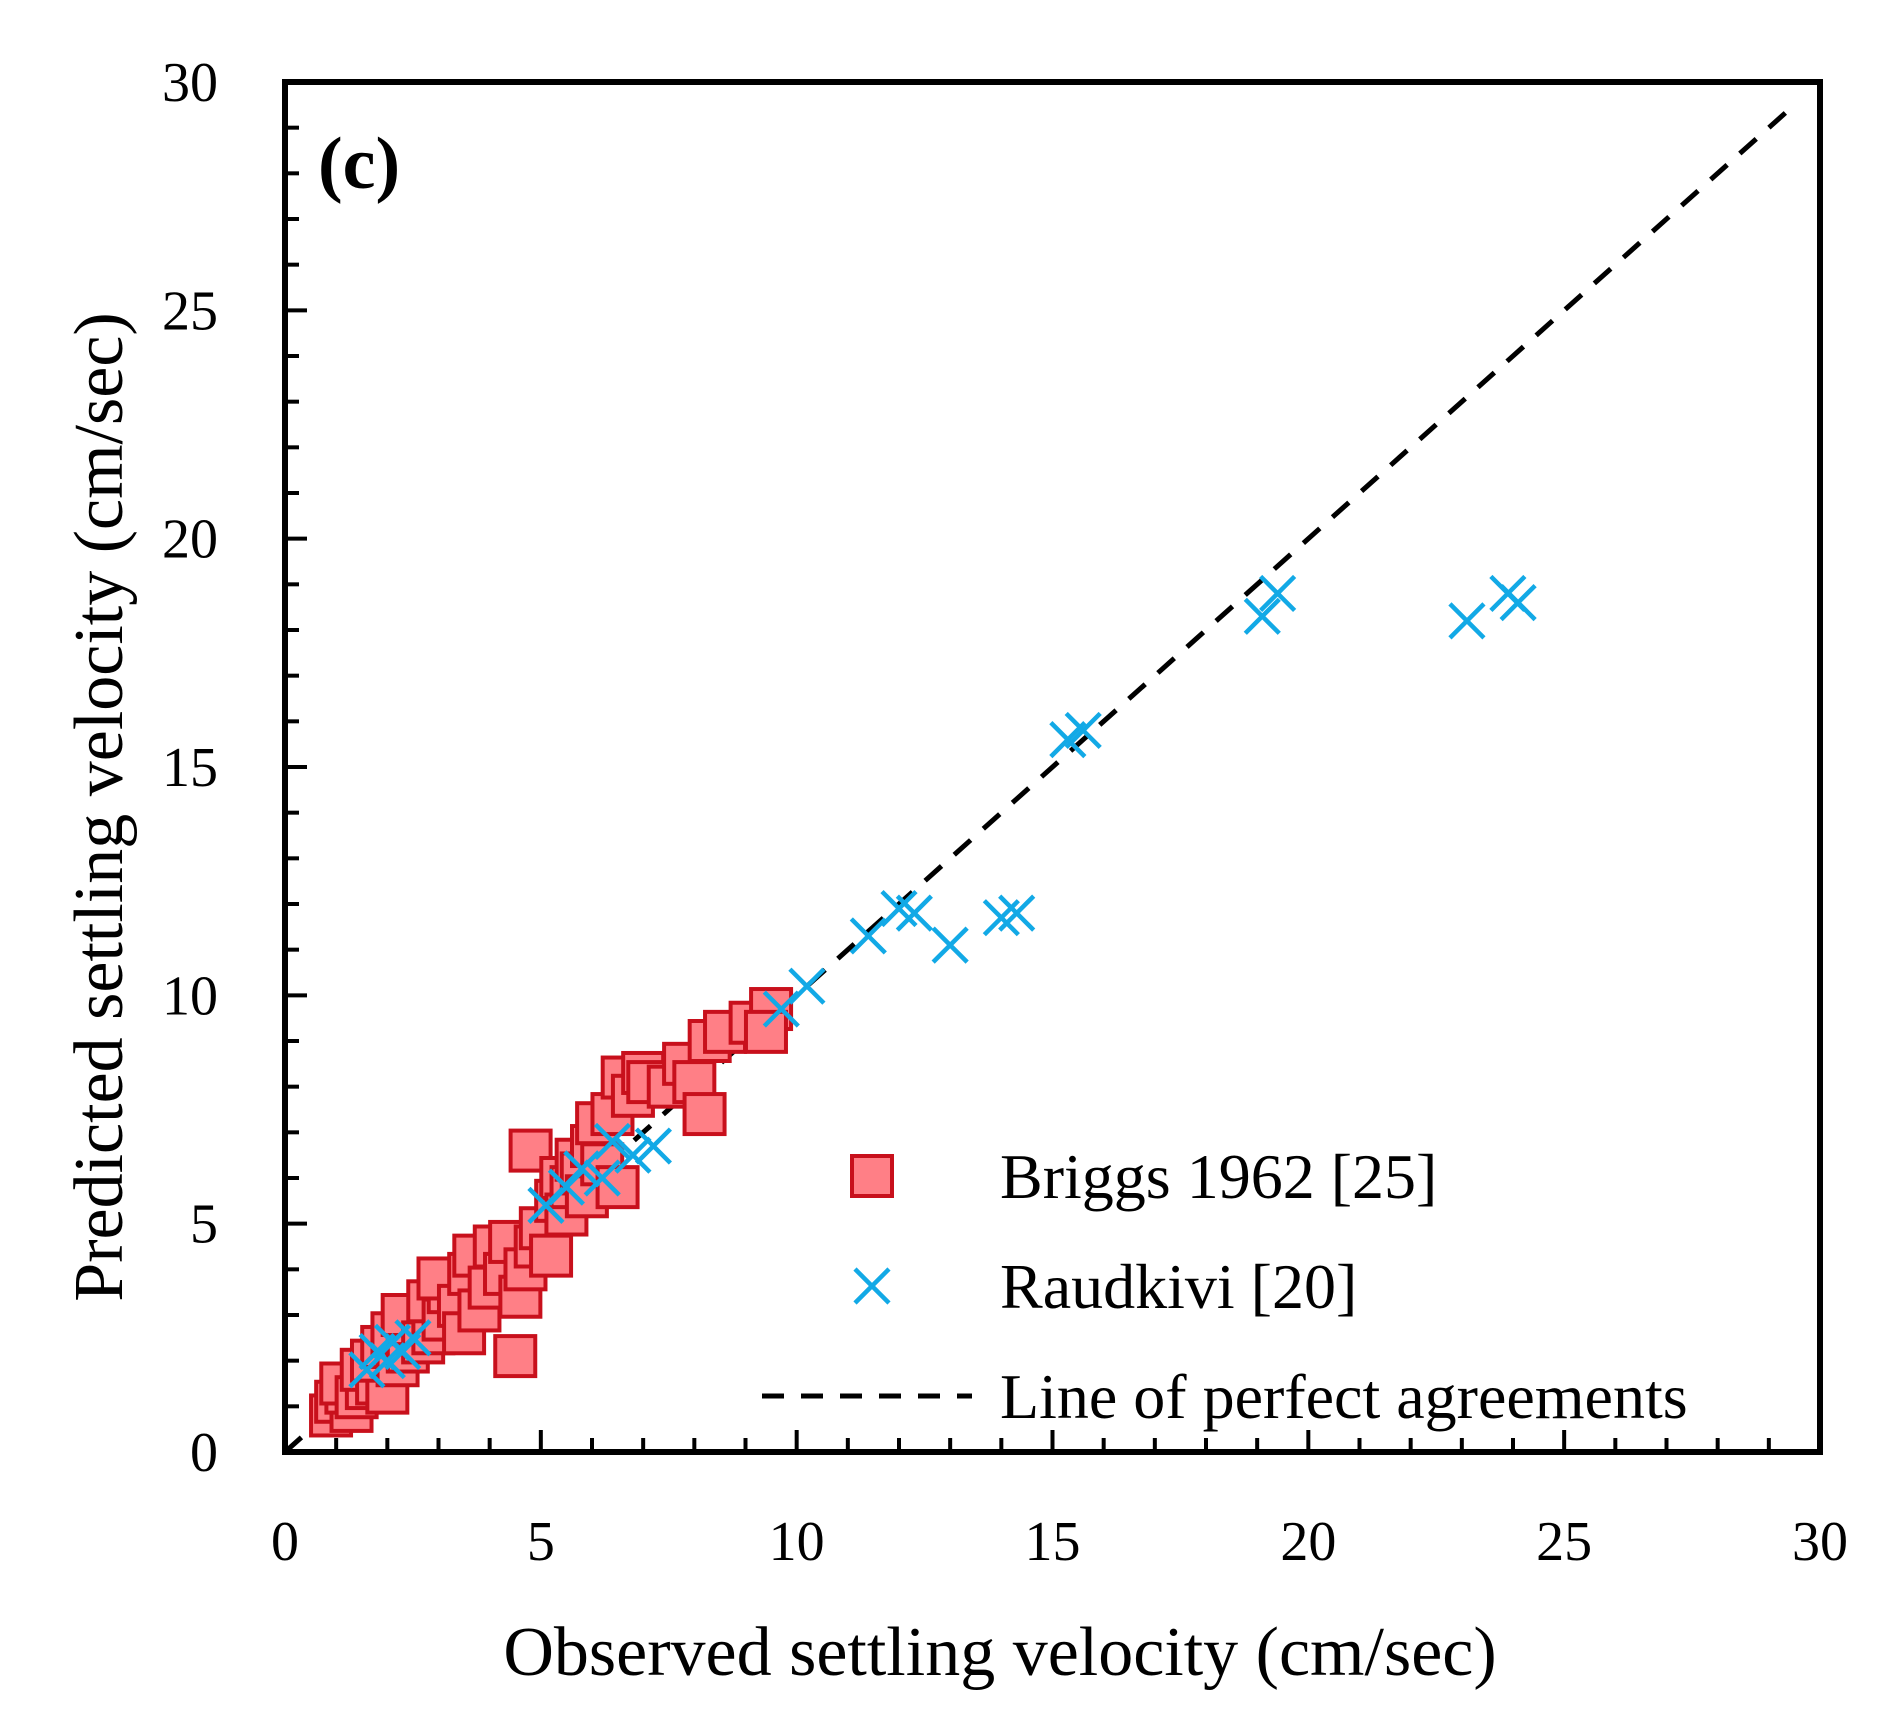  I want to click on x-tick-label: 5, so click(541, 1542).